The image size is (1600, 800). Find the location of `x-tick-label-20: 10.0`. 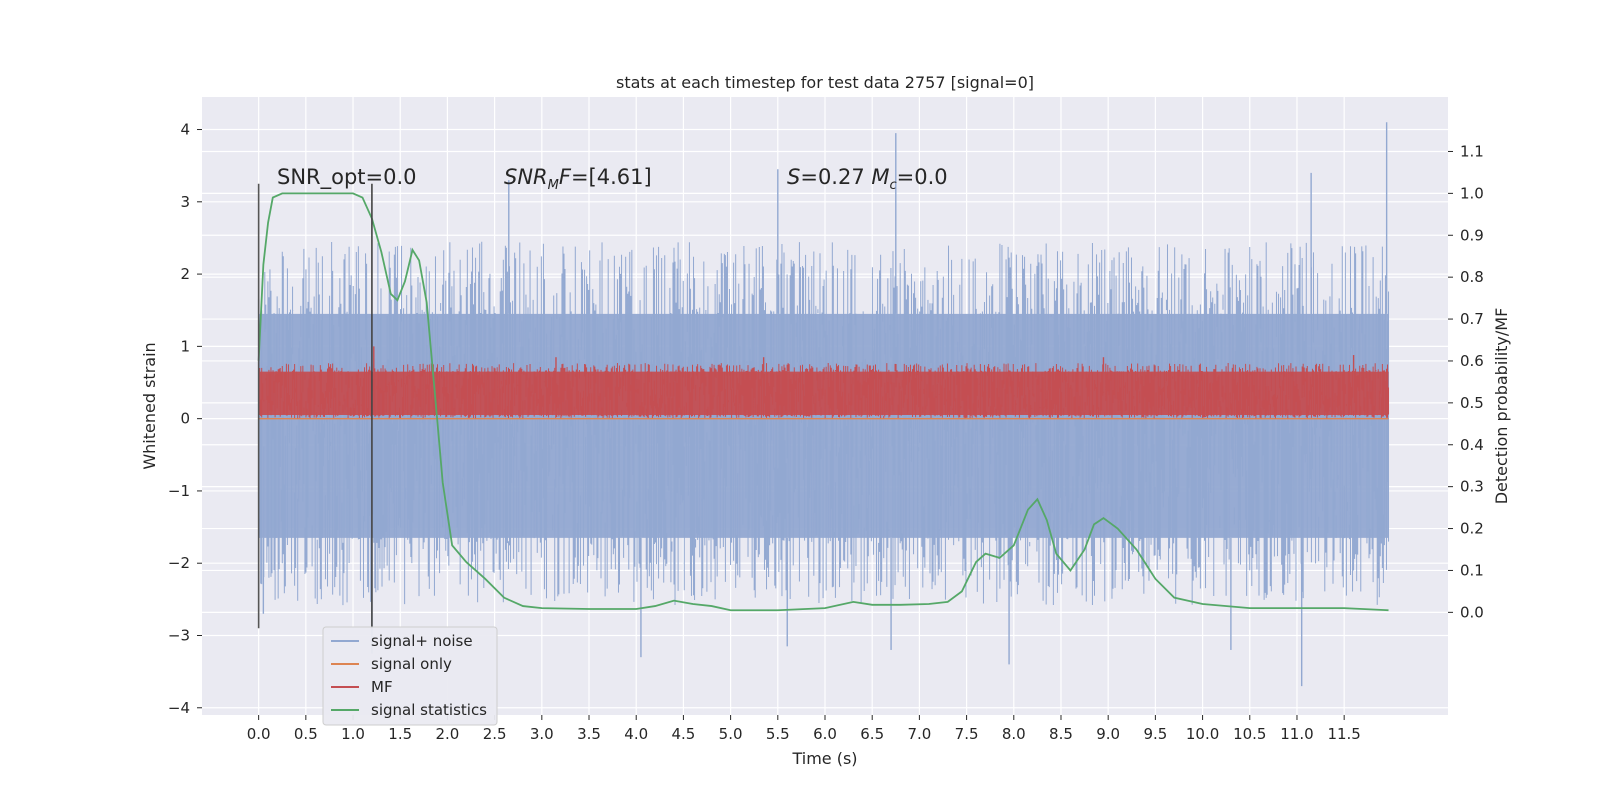

x-tick-label-20: 10.0 is located at coordinates (1202, 734).